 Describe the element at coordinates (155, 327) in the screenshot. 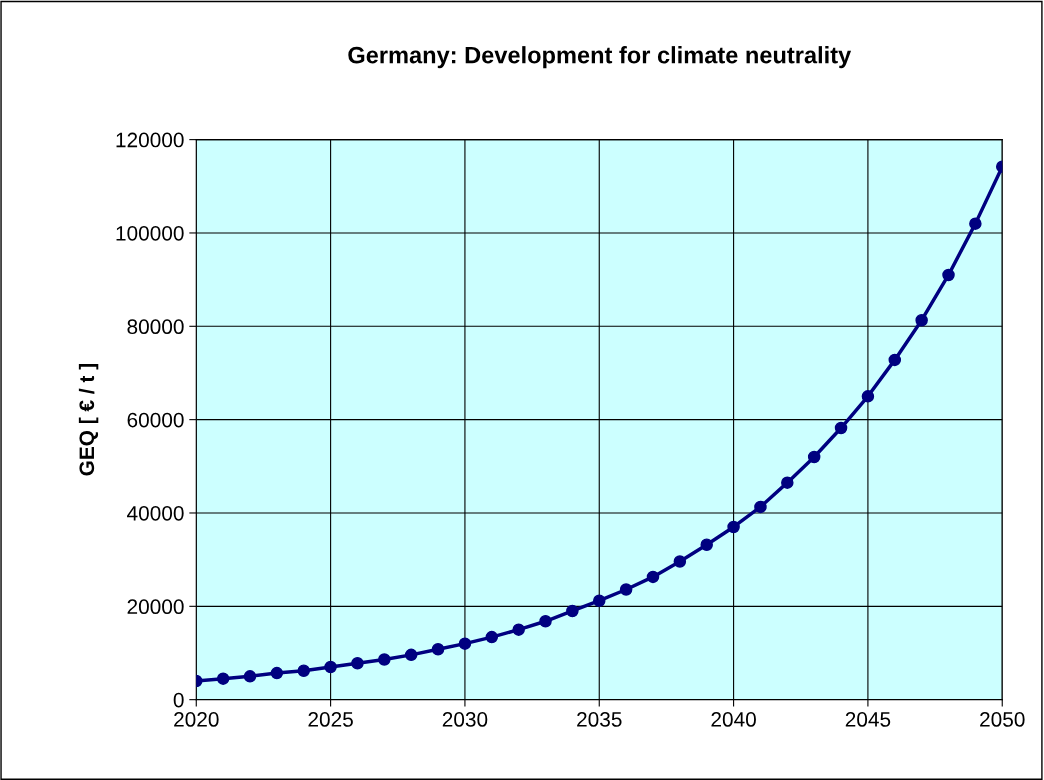

I see `y-tick-label: 80000` at that location.